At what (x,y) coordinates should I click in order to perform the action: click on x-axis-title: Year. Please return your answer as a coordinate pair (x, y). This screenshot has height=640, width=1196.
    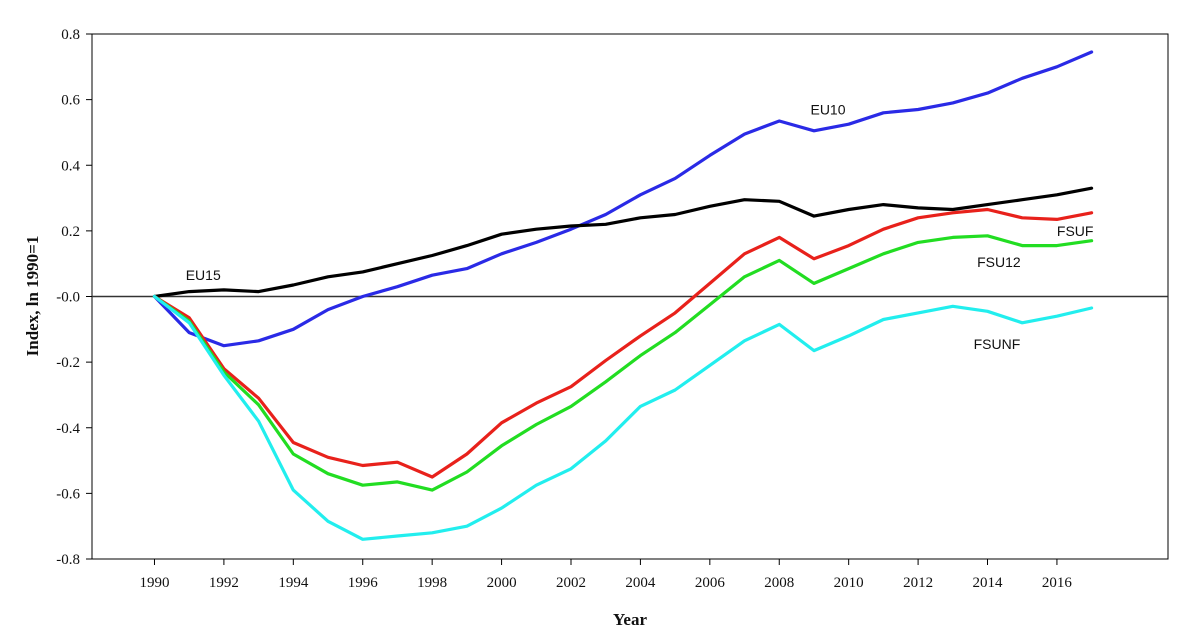
    Looking at the image, I should click on (630, 619).